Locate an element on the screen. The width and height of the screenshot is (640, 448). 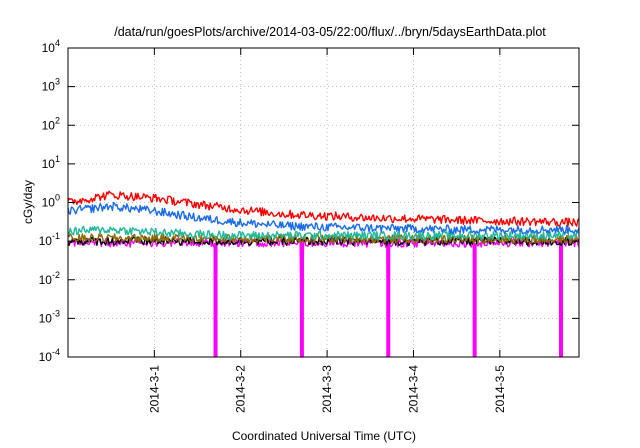
x-tick-label: 2014-3-5 is located at coordinates (500, 389).